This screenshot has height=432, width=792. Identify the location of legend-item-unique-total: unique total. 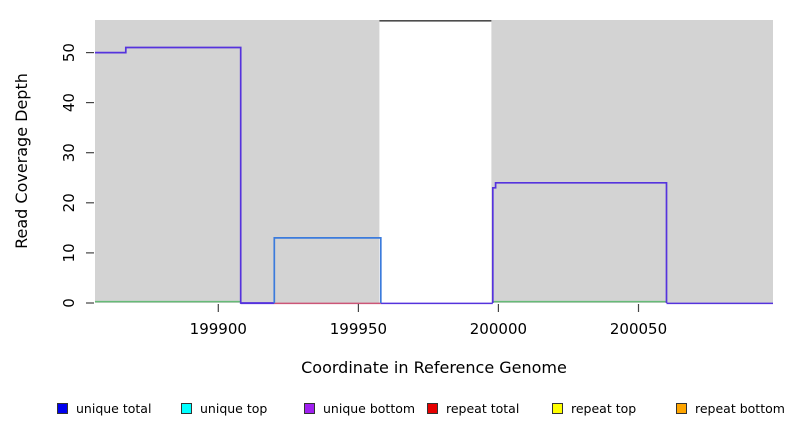
(104, 408).